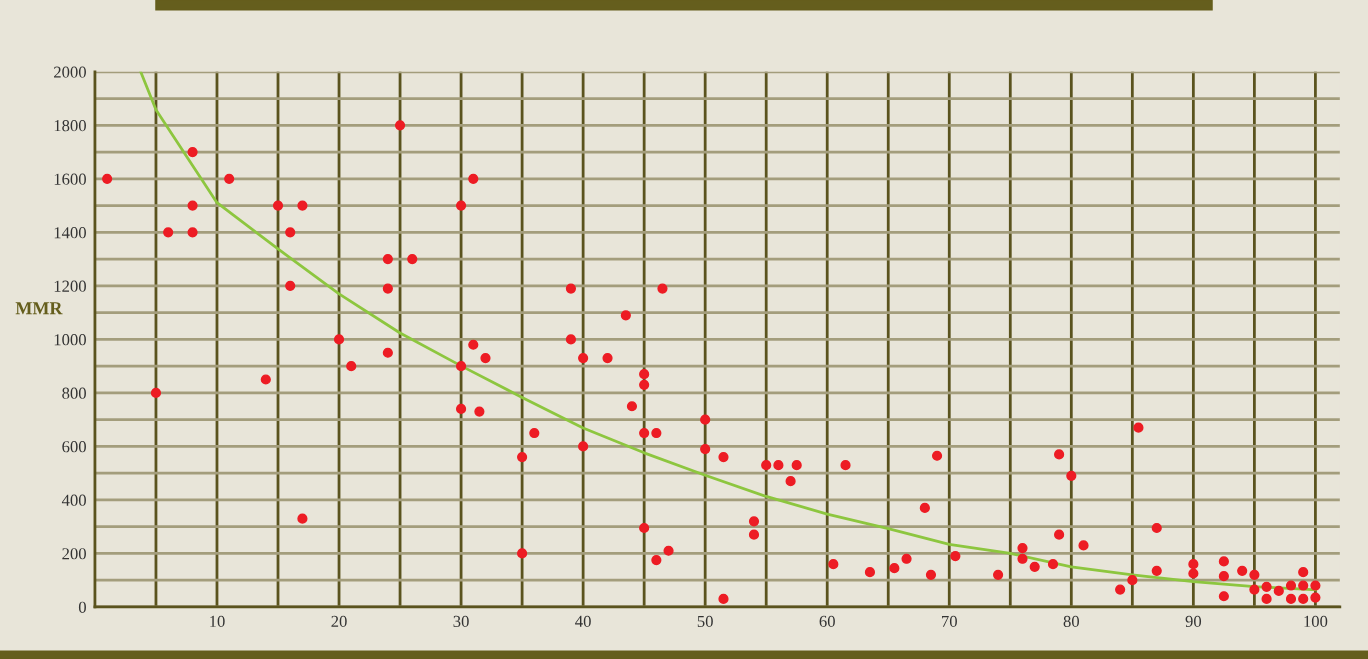 The image size is (1368, 659). What do you see at coordinates (74, 447) in the screenshot?
I see `y-tick-label: 600` at bounding box center [74, 447].